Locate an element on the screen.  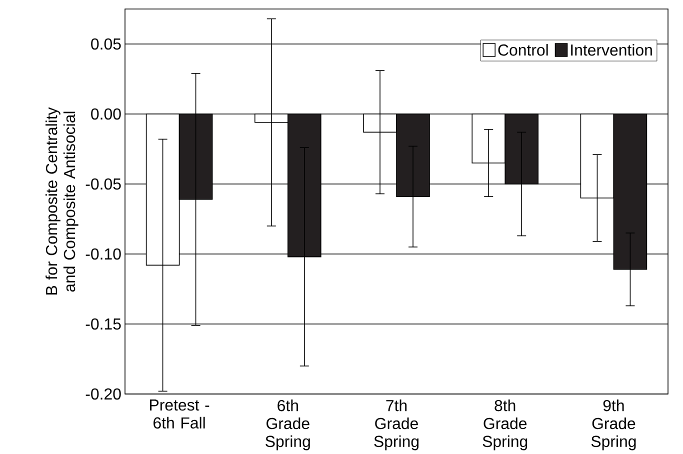
x-tick-label: Pretest - 6th Fall is located at coordinates (180, 414).